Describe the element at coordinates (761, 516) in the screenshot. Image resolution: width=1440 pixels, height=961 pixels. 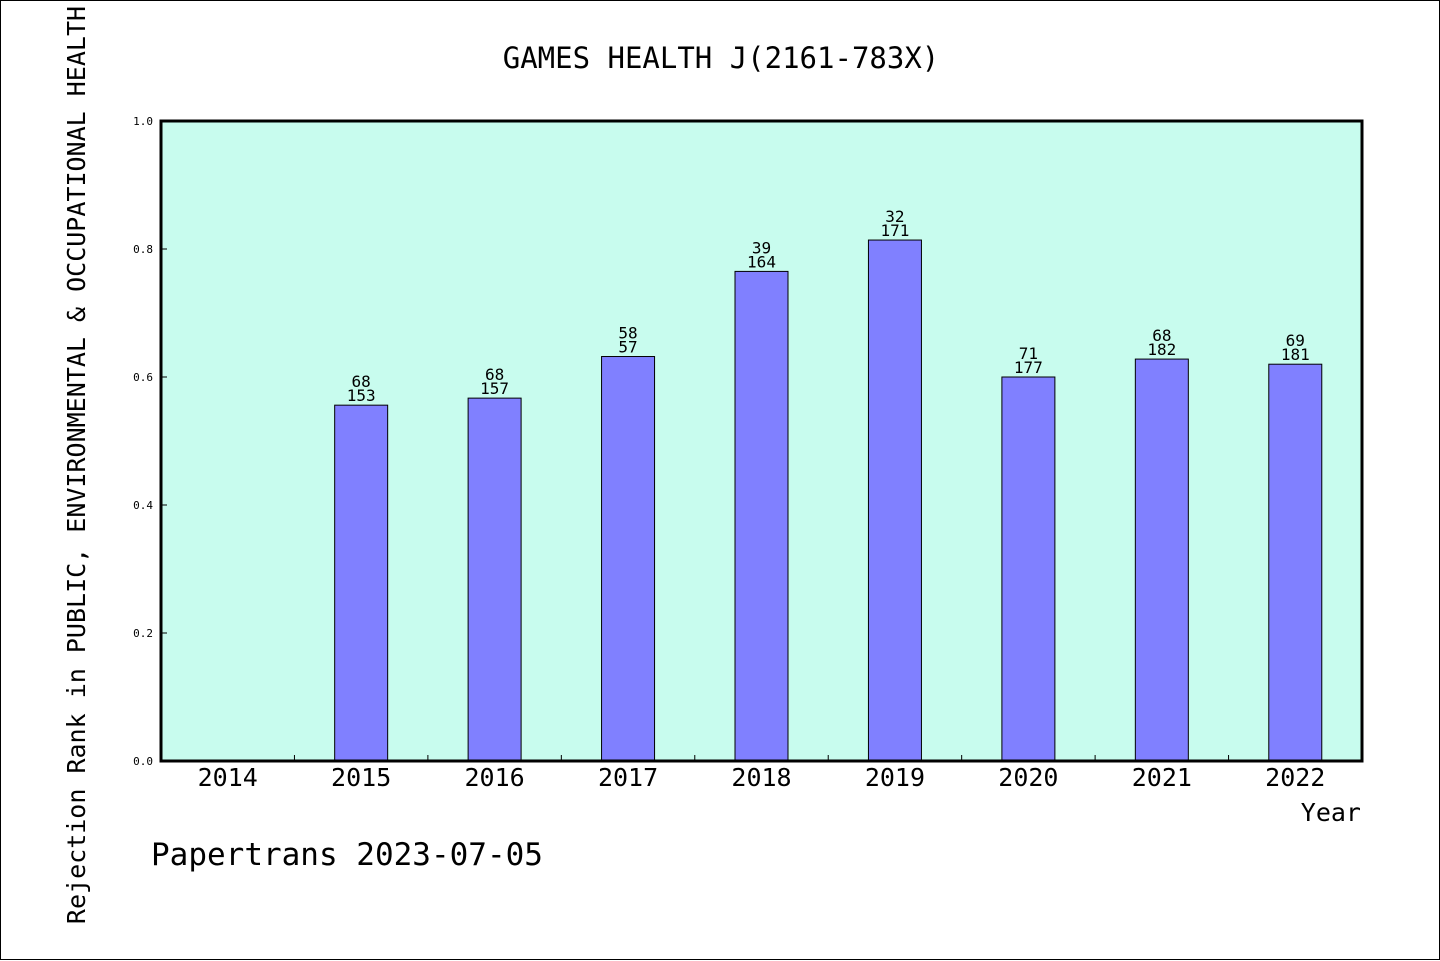
I see `bar-2018` at that location.